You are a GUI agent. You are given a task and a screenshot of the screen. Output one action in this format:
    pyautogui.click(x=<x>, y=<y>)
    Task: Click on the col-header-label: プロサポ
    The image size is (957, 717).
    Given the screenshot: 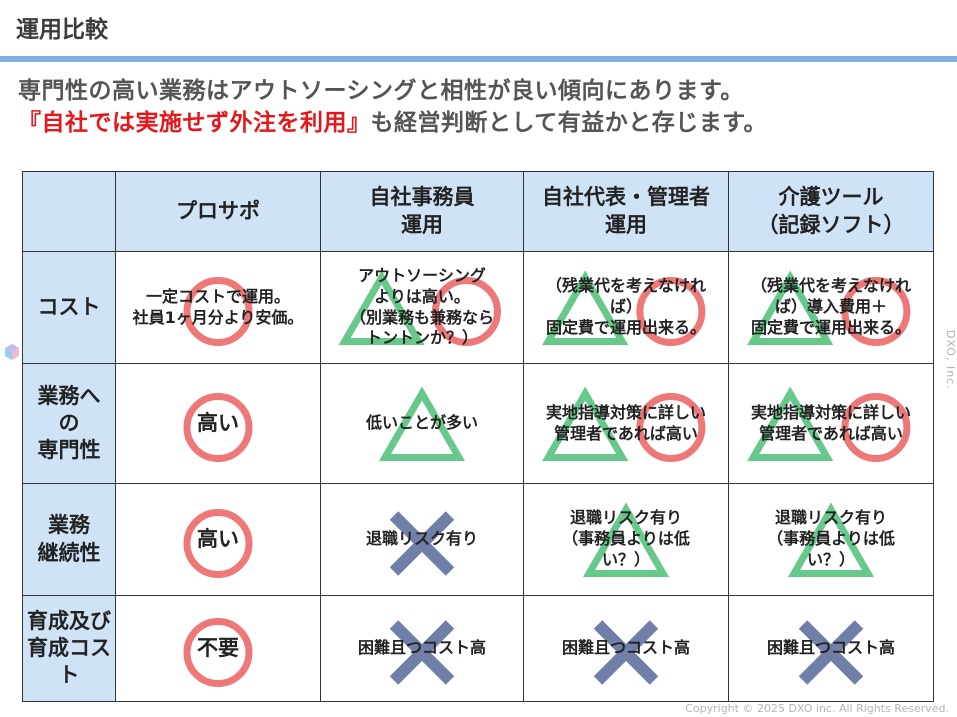 What is the action you would take?
    pyautogui.click(x=218, y=210)
    